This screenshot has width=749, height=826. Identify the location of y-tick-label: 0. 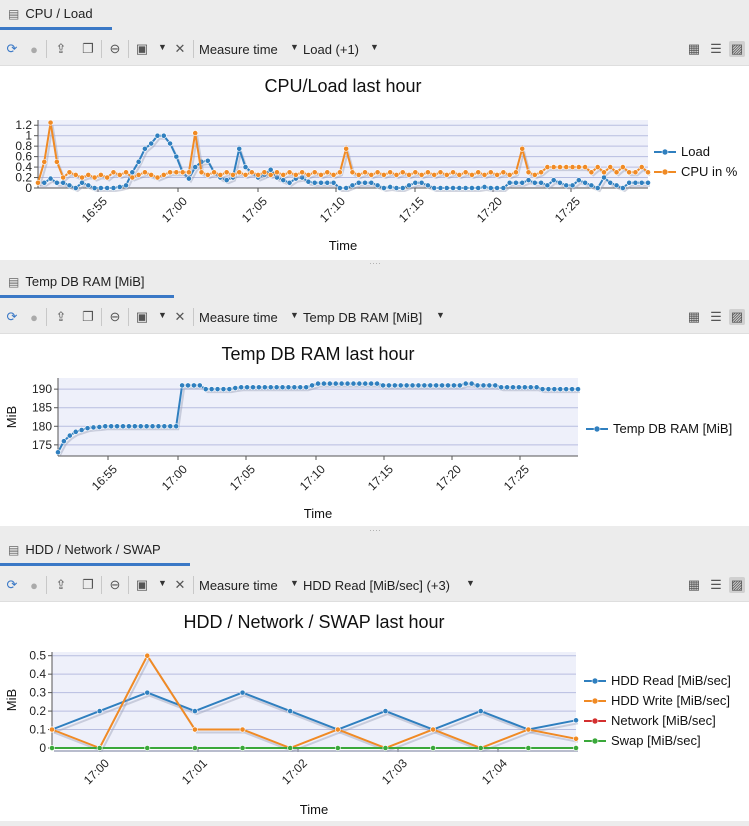
(28, 188).